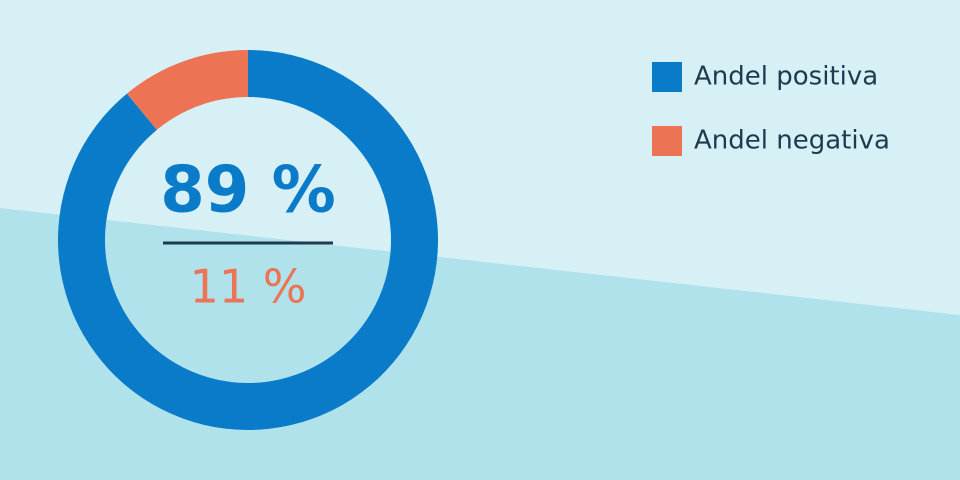 This screenshot has width=960, height=480. Describe the element at coordinates (786, 77) in the screenshot. I see `legend-label: Andel positiva` at that location.